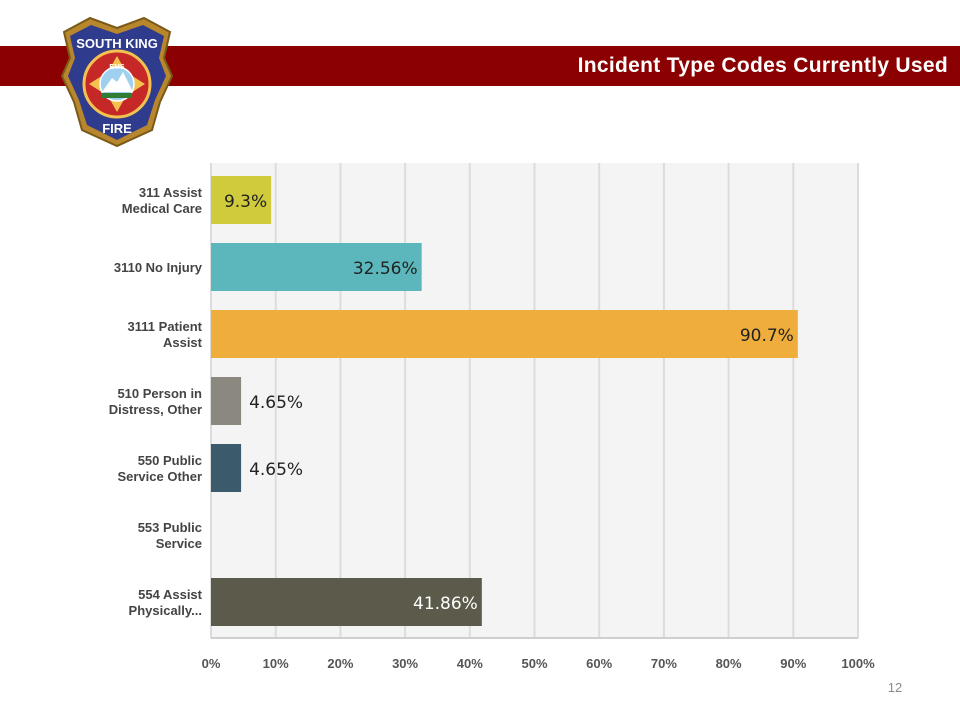 Image resolution: width=960 pixels, height=720 pixels. I want to click on badge-bottom-text: FIRE, so click(117, 128).